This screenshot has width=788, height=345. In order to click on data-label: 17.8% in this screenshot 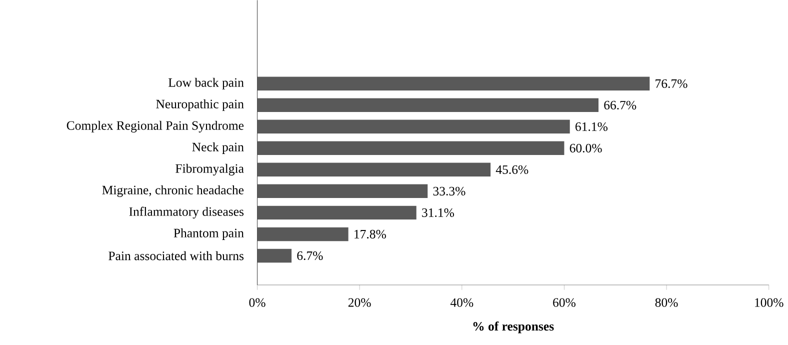, I will do `click(370, 234)`.